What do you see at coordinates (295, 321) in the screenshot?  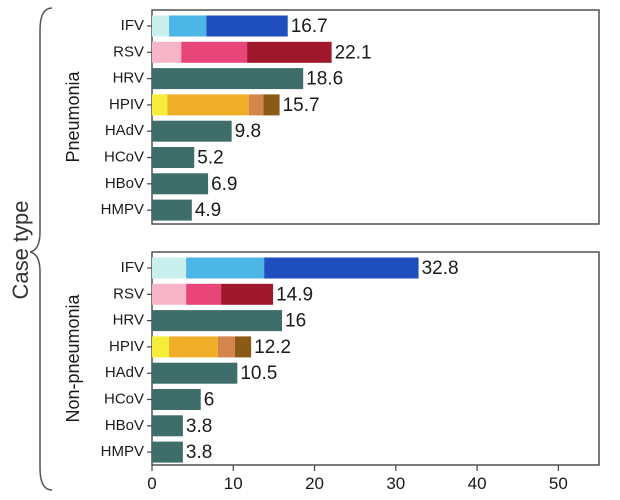 I see `value-label: 16` at bounding box center [295, 321].